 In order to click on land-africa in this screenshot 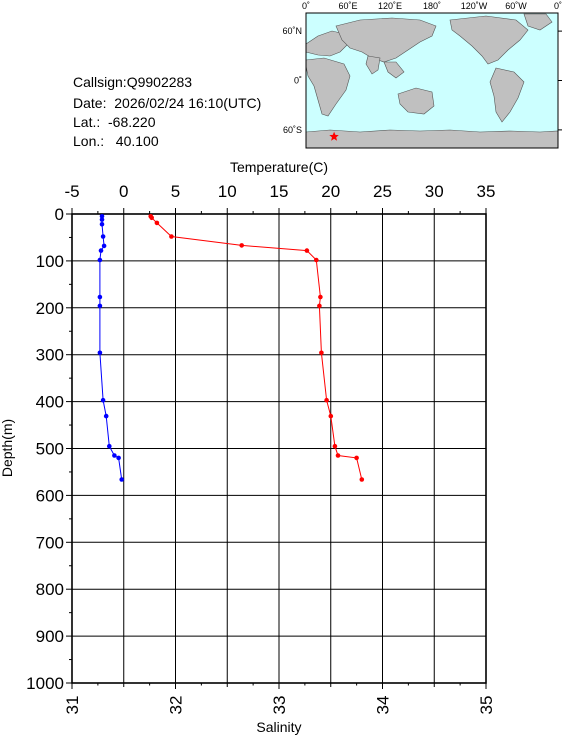, I will do `click(328, 87)`.